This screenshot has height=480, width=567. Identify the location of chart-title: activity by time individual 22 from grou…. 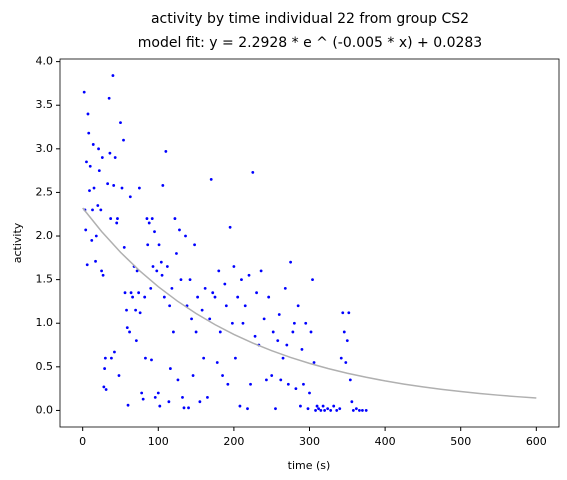
(310, 19).